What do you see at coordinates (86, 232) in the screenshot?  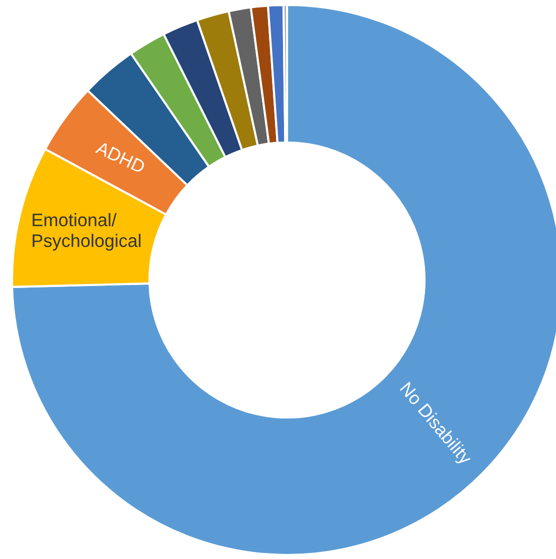 I see `slice-label: Emotional/ Psychological` at bounding box center [86, 232].